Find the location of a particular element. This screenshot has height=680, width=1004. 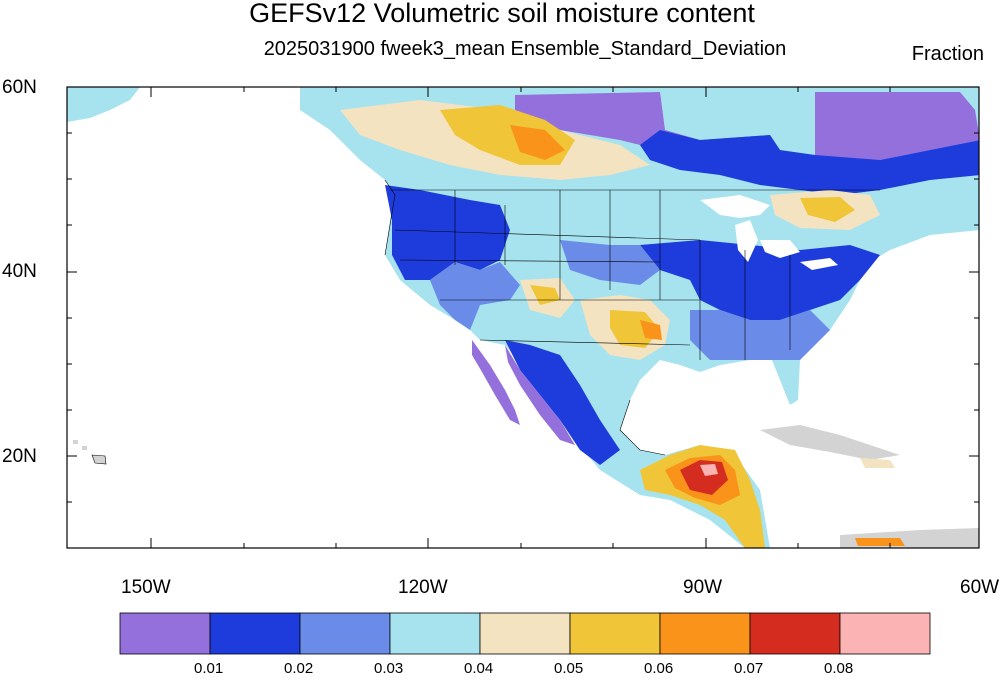

lon-label-90w: 90W is located at coordinates (703, 587).